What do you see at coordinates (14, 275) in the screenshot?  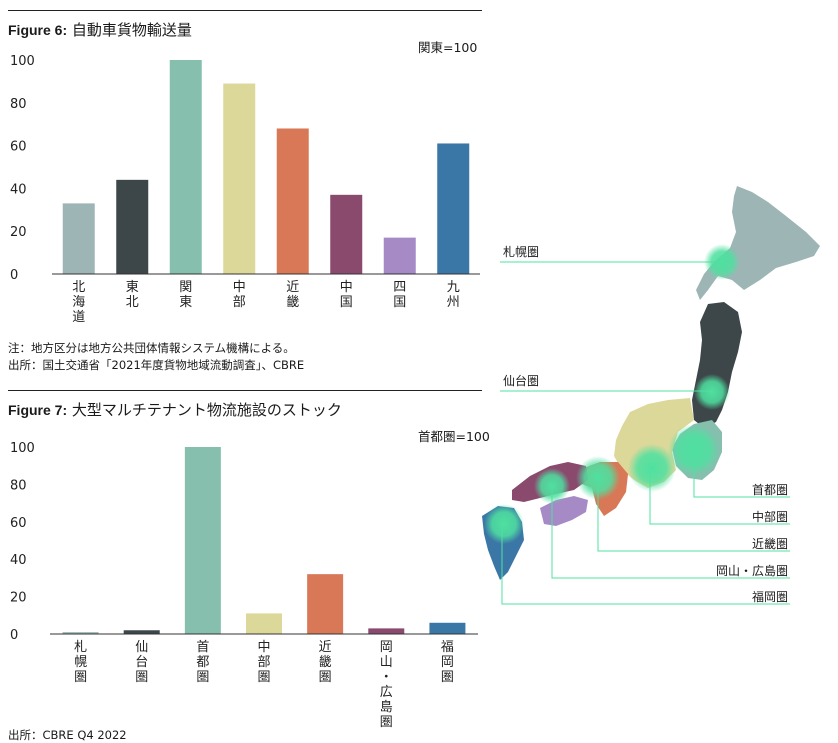 I see `fig6-y-tick-0: 0` at bounding box center [14, 275].